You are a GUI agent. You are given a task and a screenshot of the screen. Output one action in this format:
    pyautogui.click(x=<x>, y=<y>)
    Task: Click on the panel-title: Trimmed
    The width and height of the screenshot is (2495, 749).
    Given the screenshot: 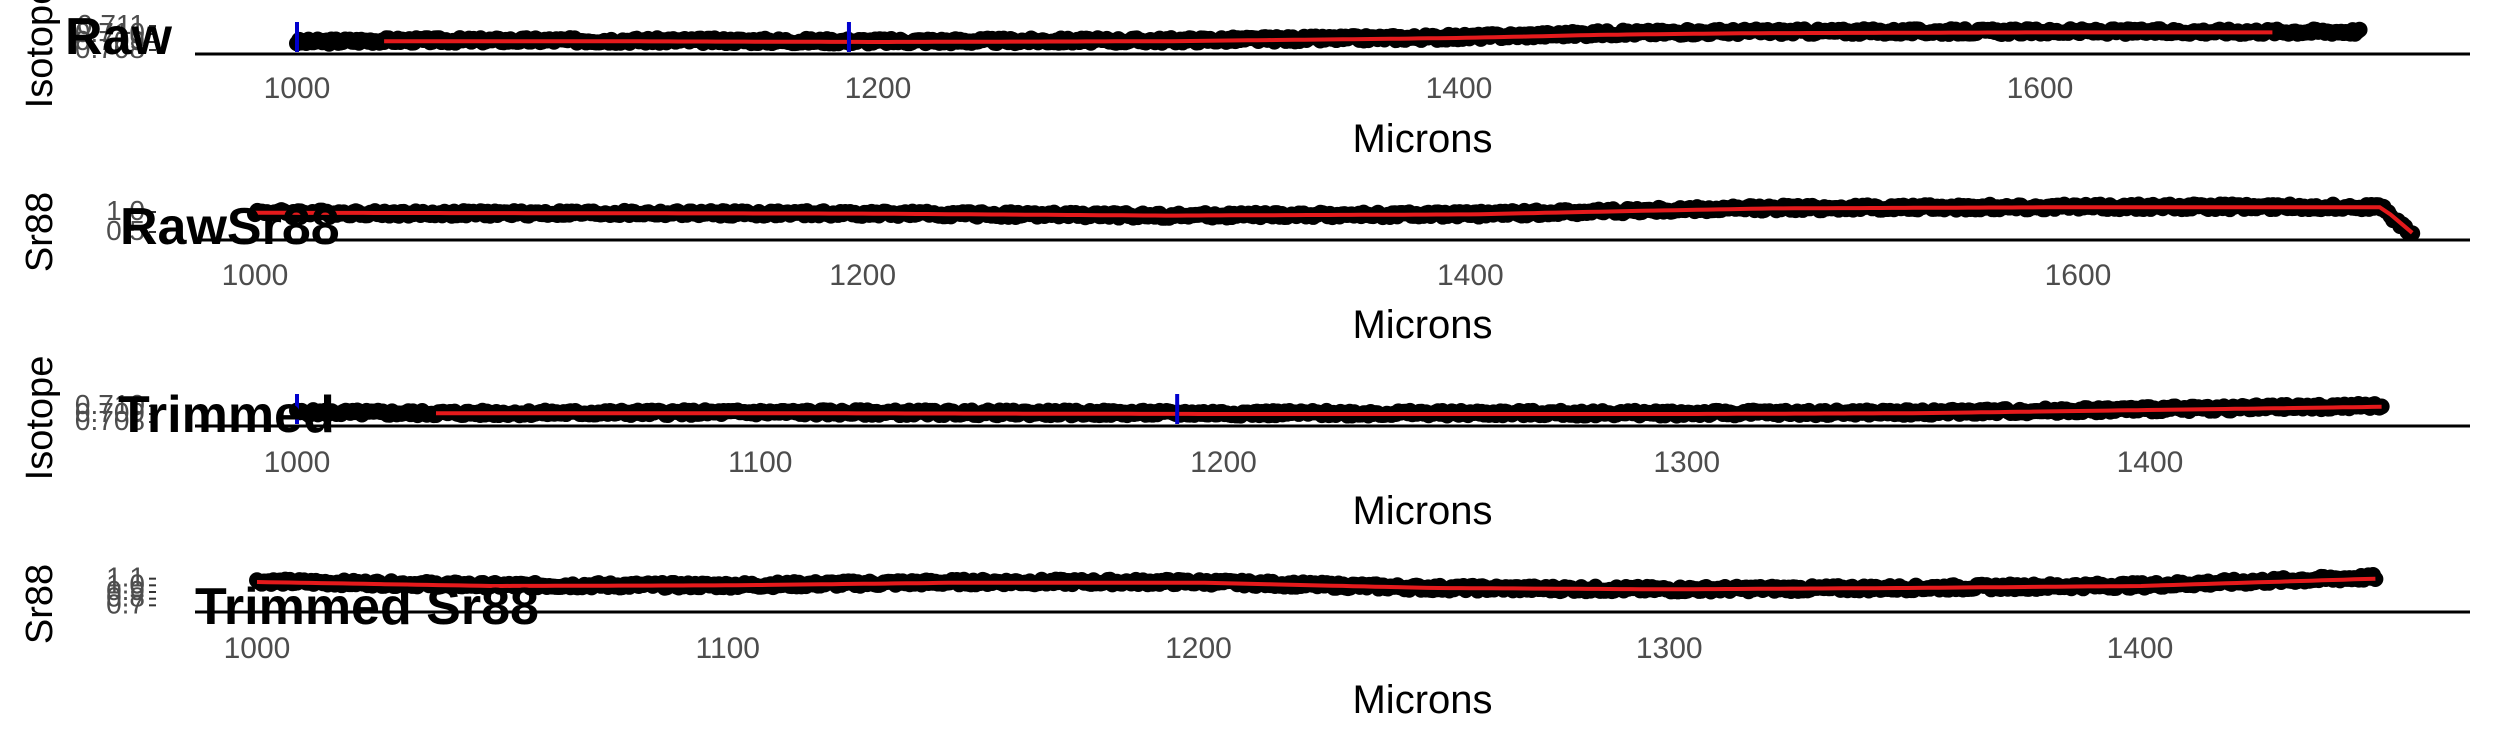 What is the action you would take?
    pyautogui.click(x=226, y=415)
    